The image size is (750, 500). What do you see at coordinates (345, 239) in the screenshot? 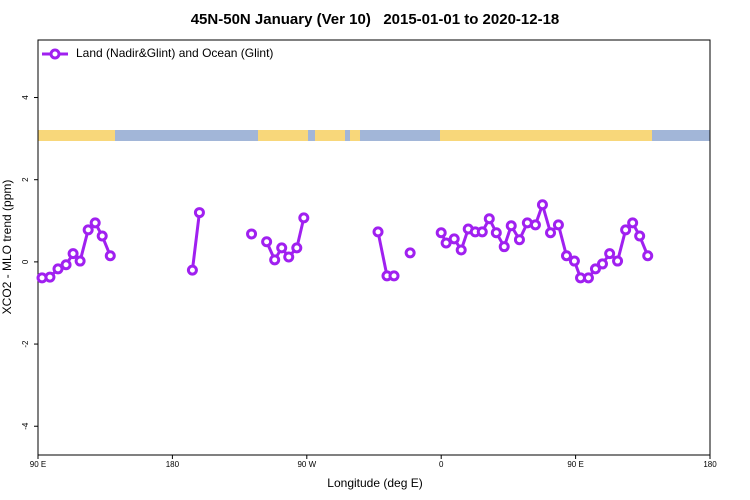
I see `series-line` at bounding box center [345, 239].